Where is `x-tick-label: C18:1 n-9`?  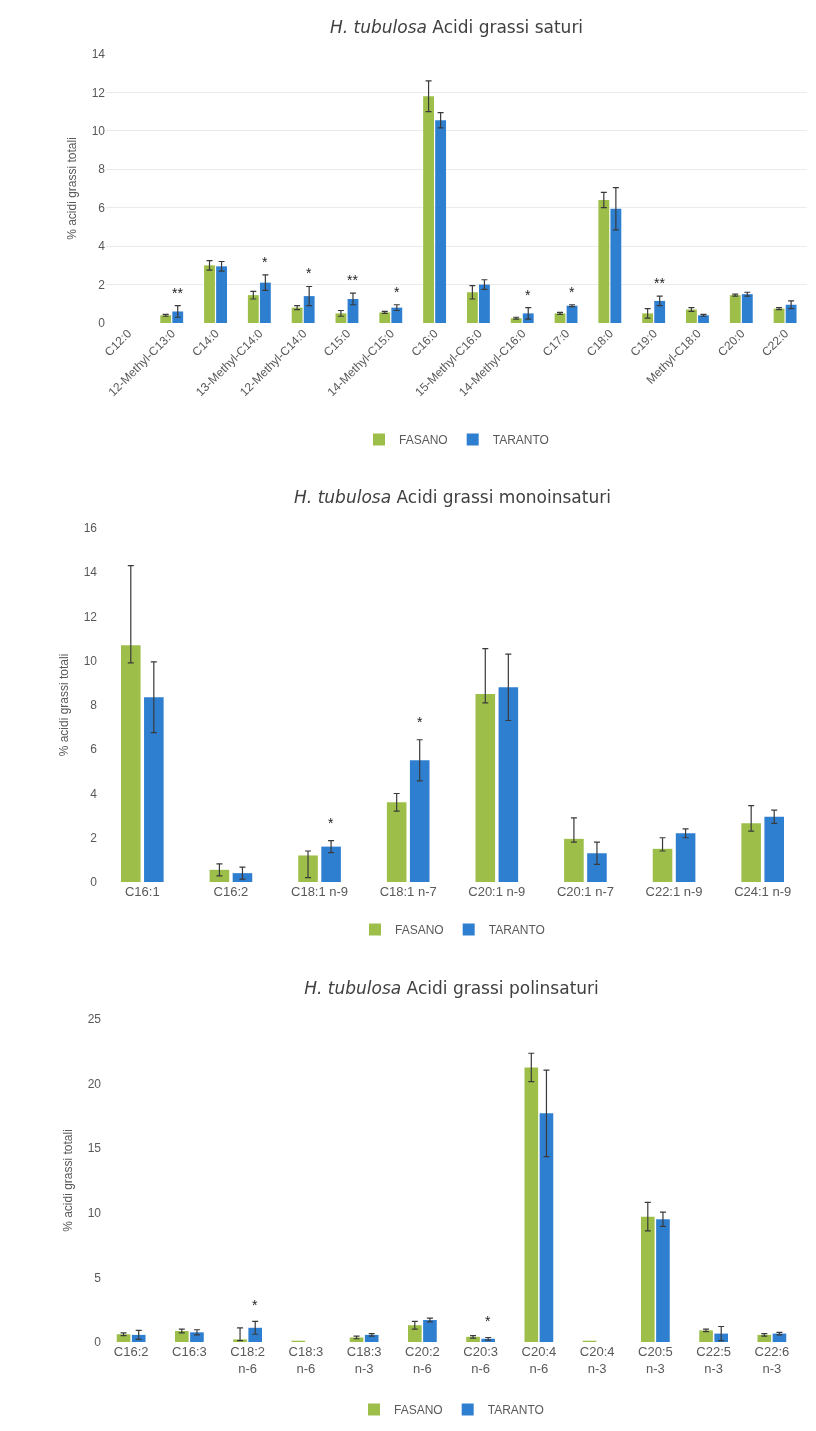 x-tick-label: C18:1 n-9 is located at coordinates (320, 891).